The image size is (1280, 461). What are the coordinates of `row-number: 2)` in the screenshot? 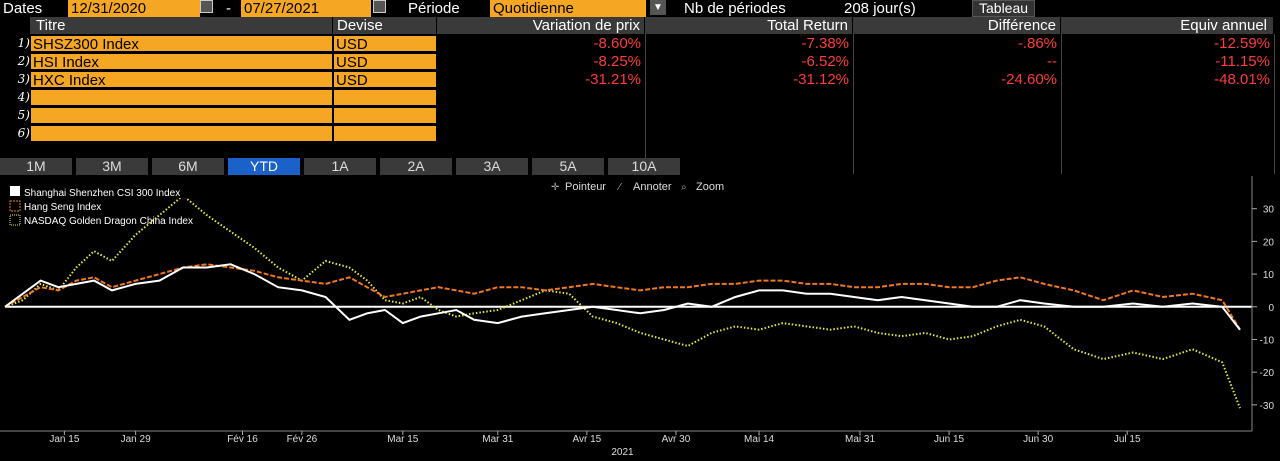 It's located at (23, 61).